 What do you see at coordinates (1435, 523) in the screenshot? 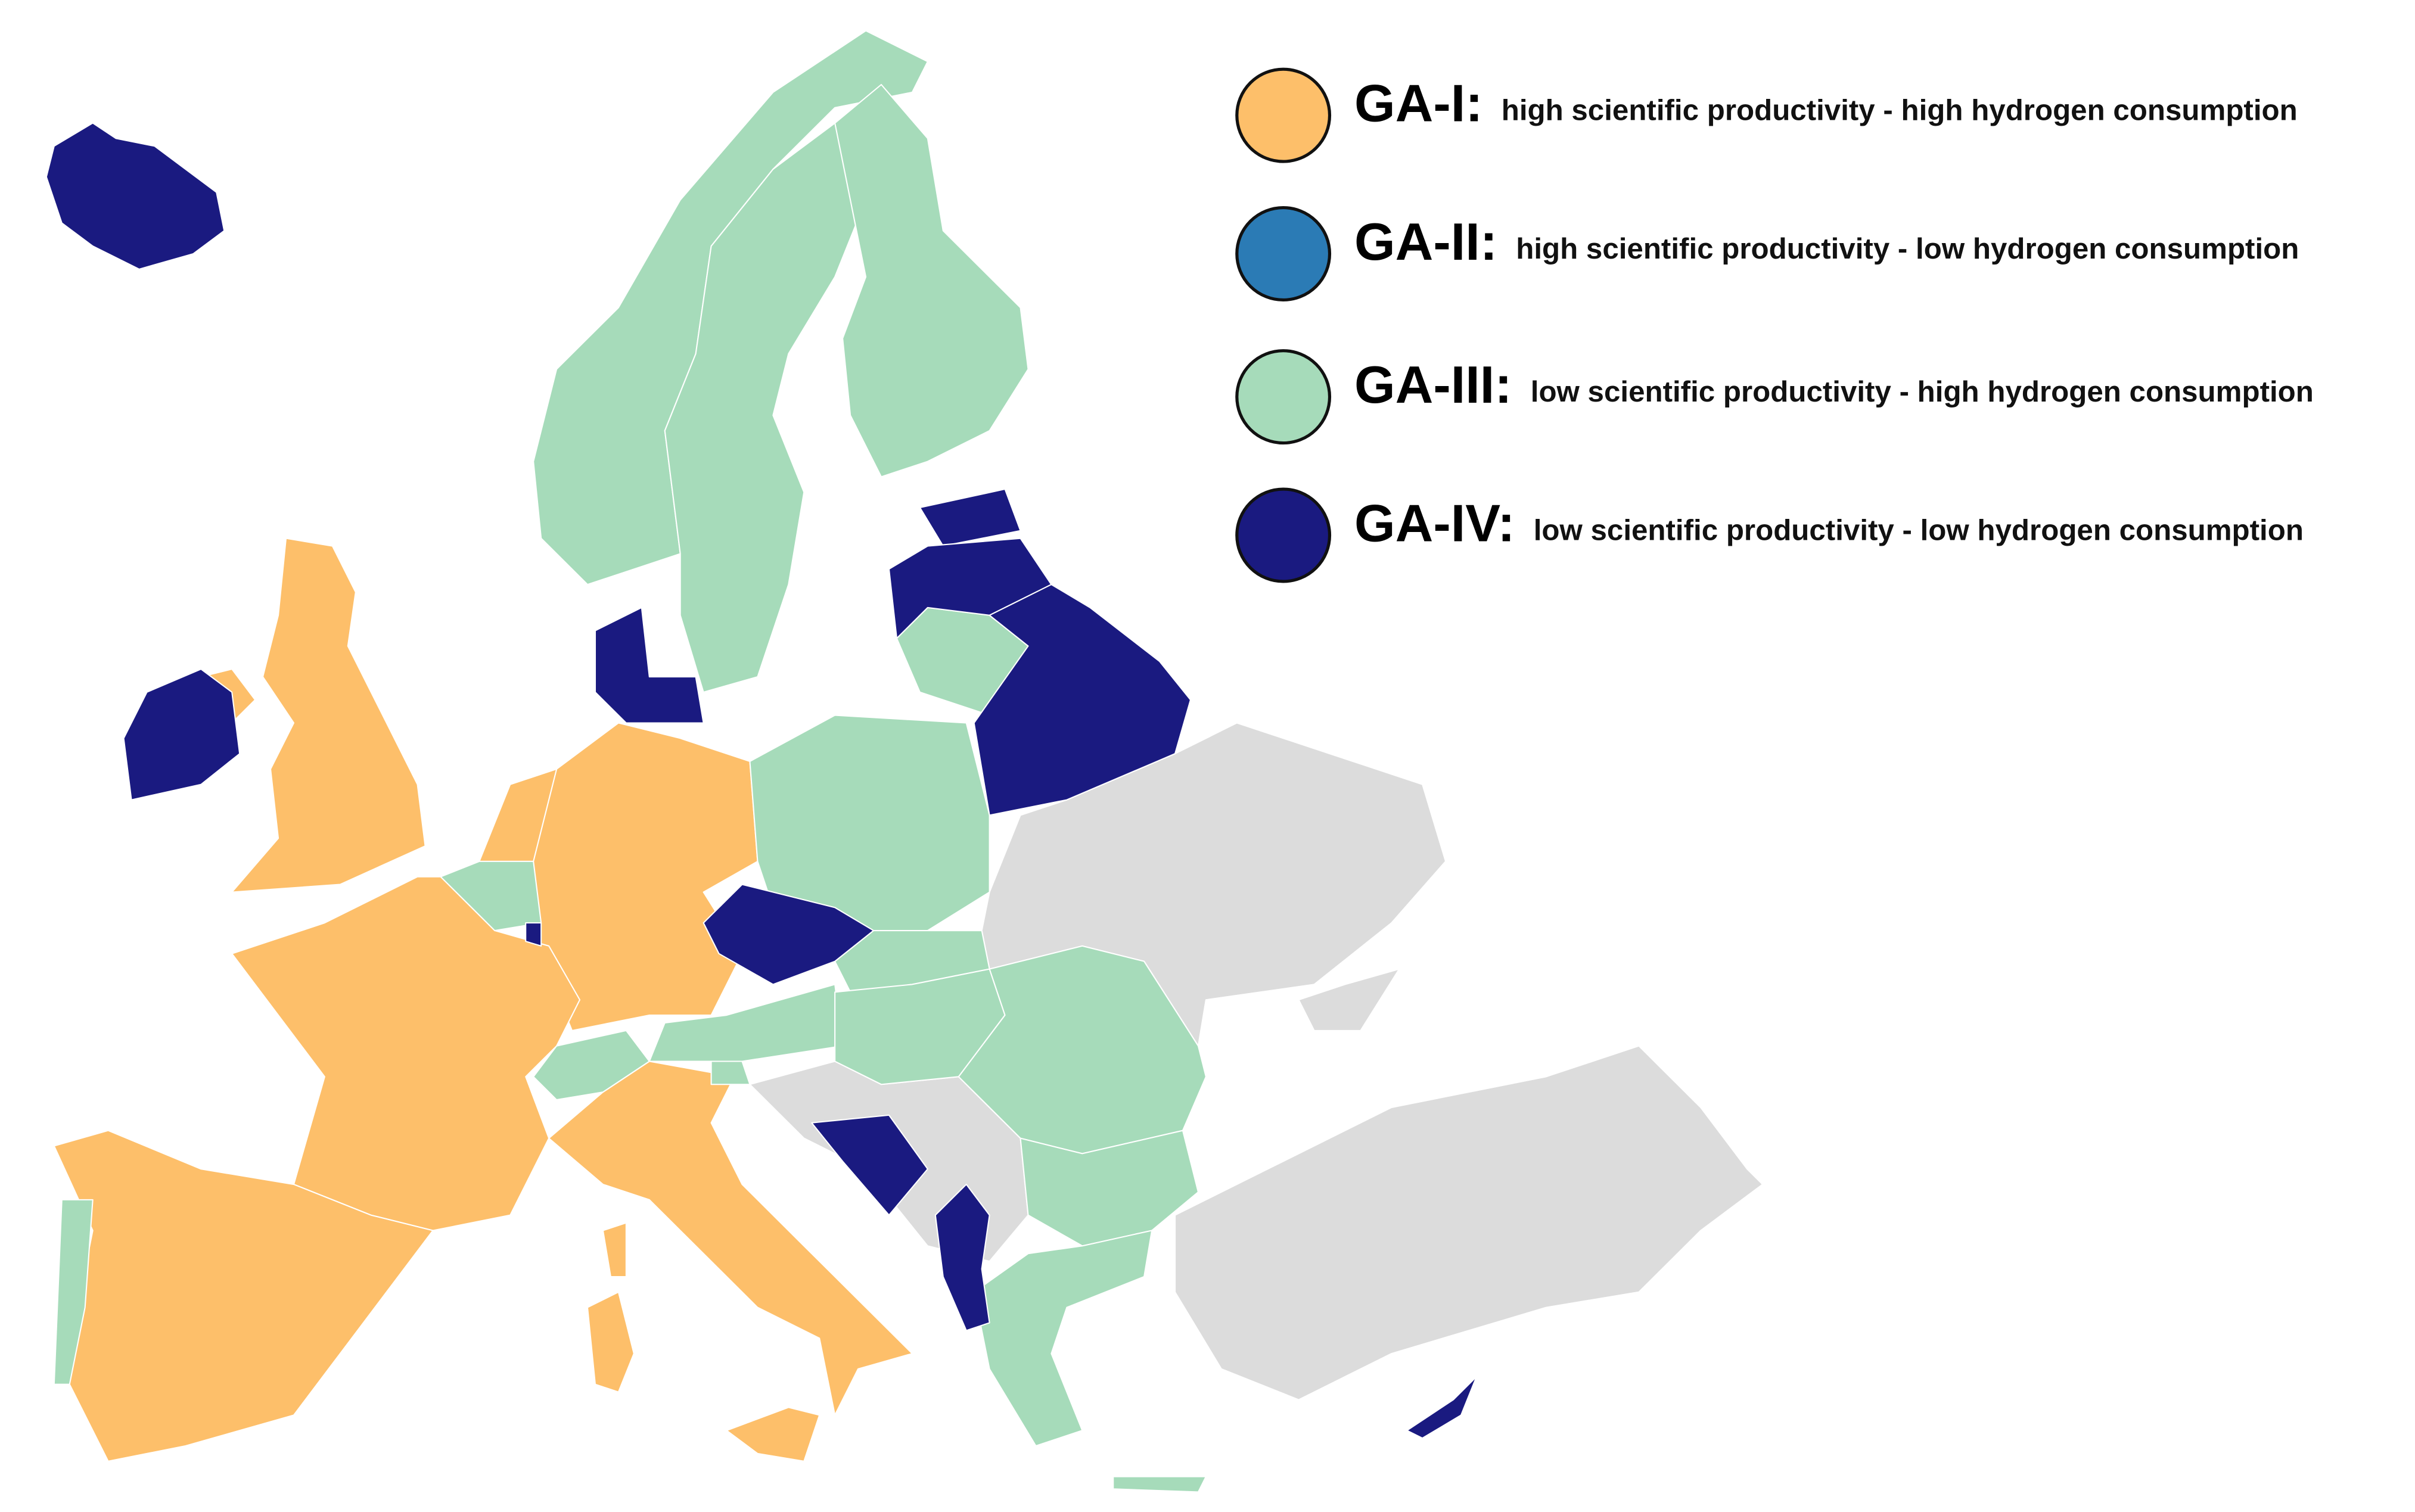
I see `legend-label: GA-IV:` at bounding box center [1435, 523].